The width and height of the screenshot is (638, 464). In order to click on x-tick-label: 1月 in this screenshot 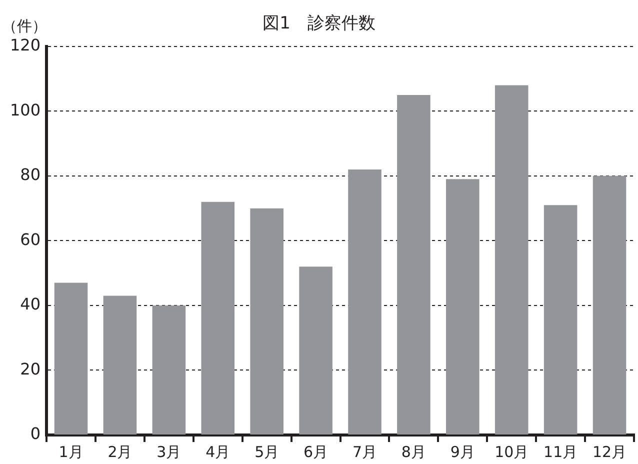, I will do `click(71, 451)`.